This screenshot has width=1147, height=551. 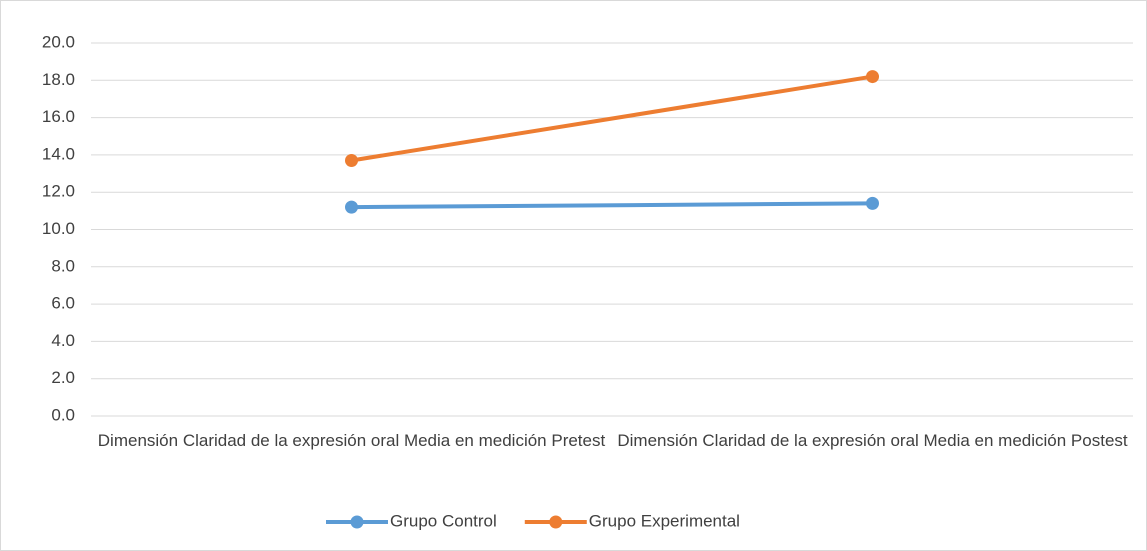 What do you see at coordinates (63, 265) in the screenshot?
I see `y-tick-label: 8.0` at bounding box center [63, 265].